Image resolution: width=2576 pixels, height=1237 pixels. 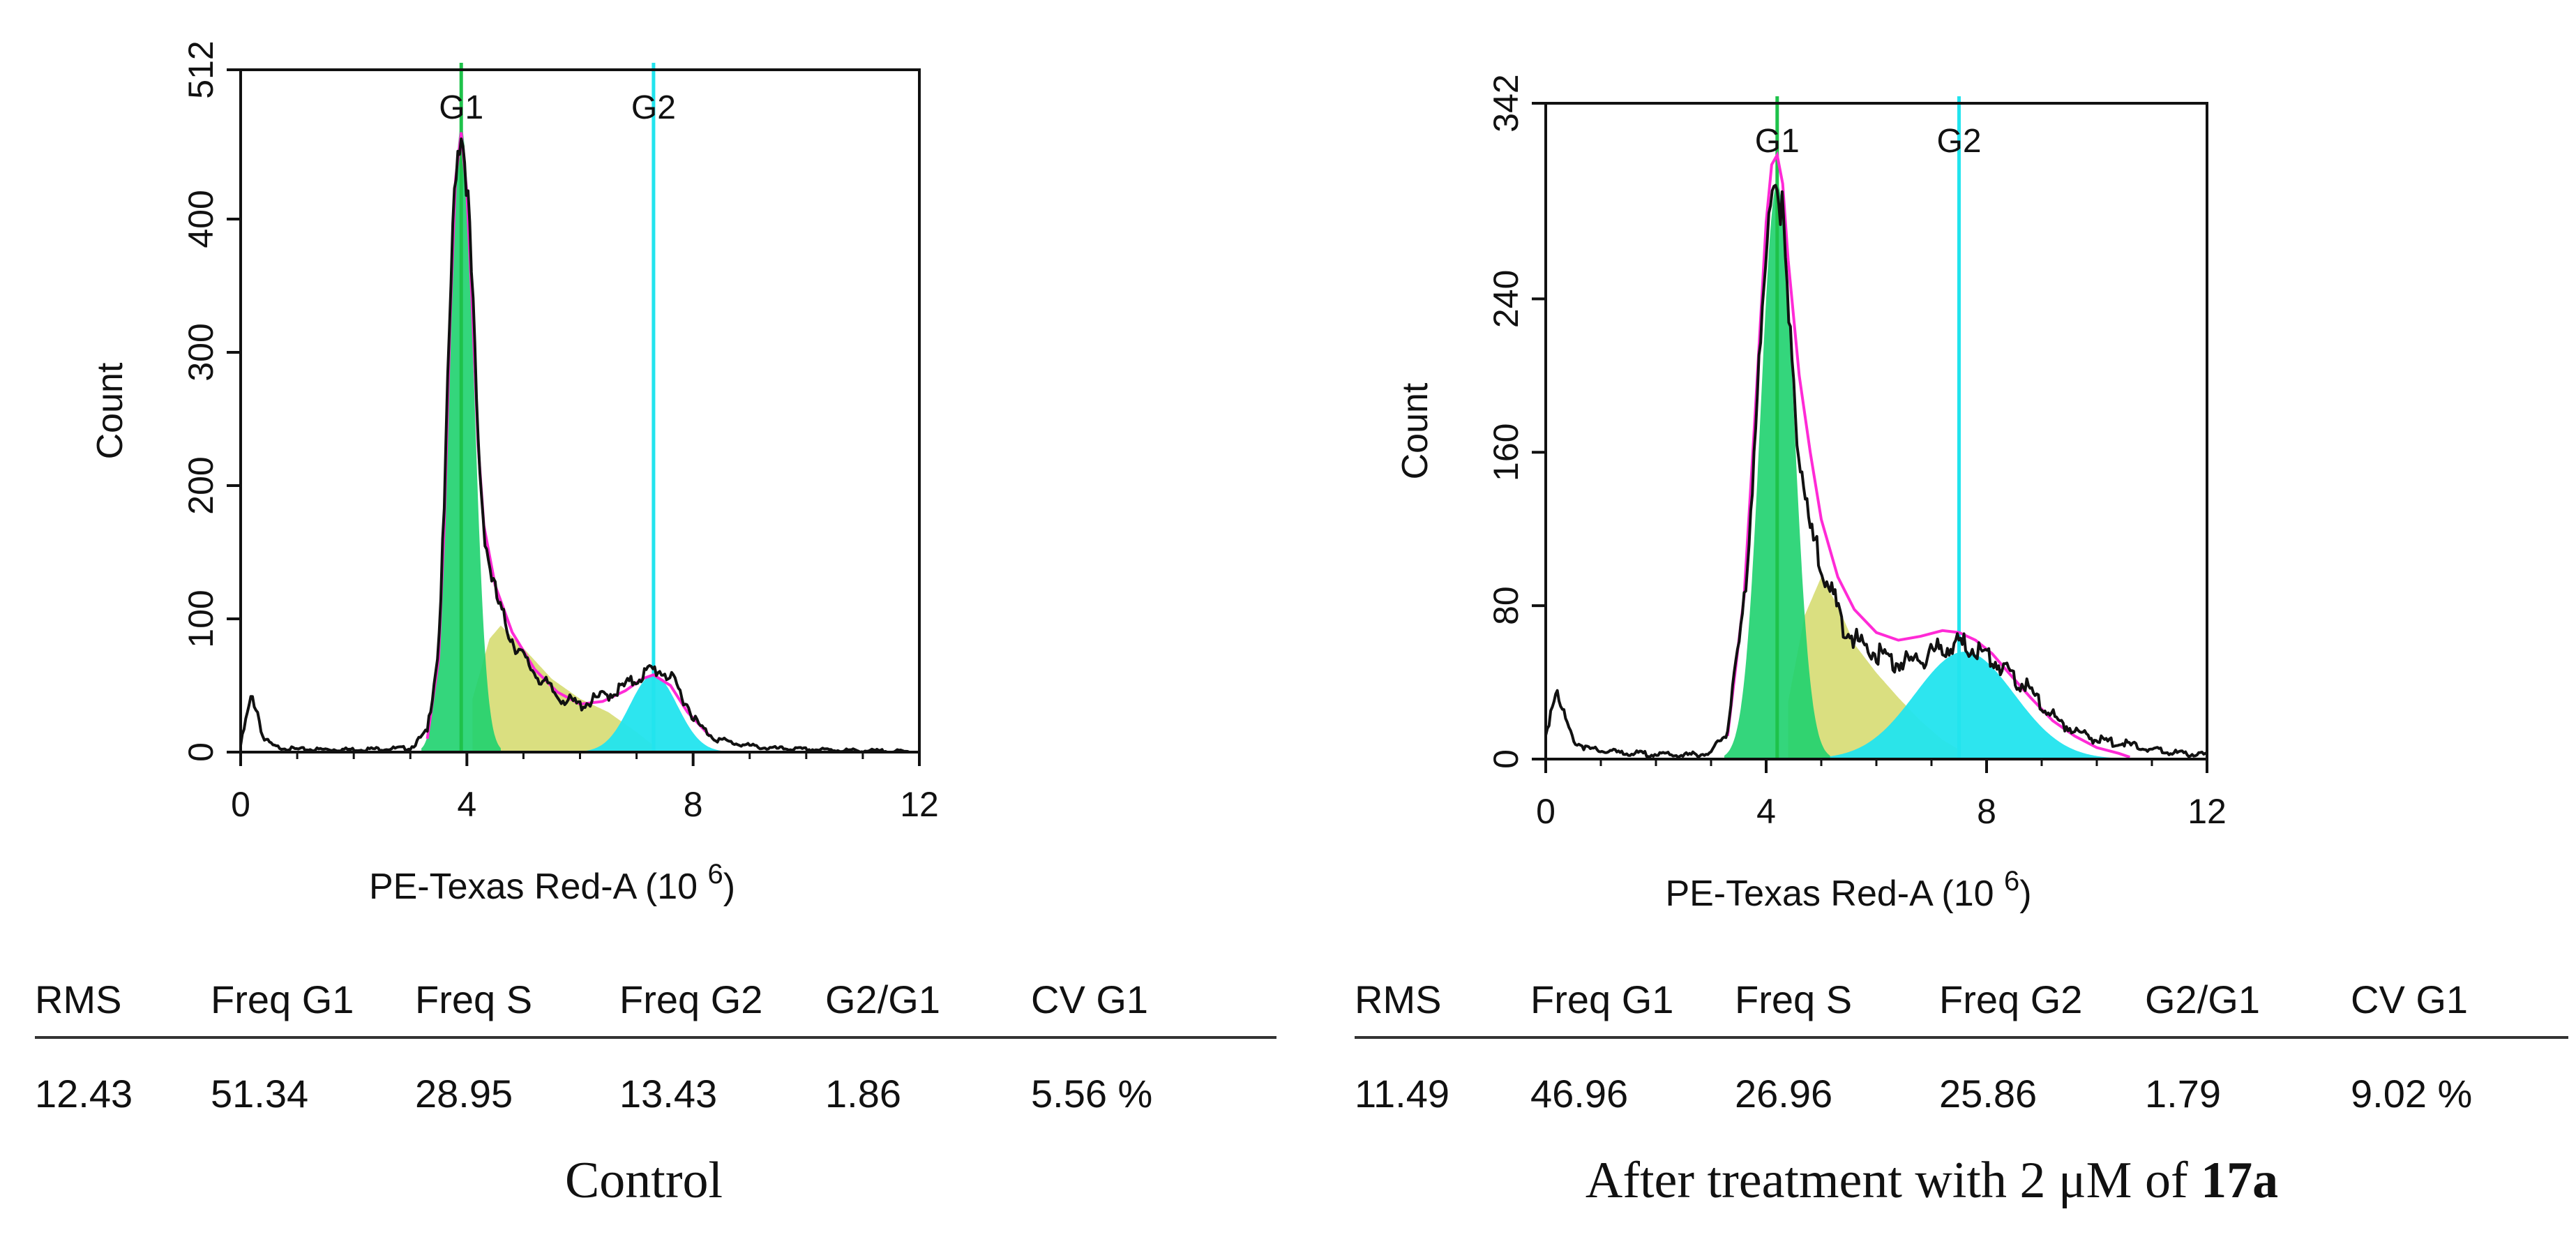 I want to click on stats-value: 25.86, so click(x=1988, y=1094).